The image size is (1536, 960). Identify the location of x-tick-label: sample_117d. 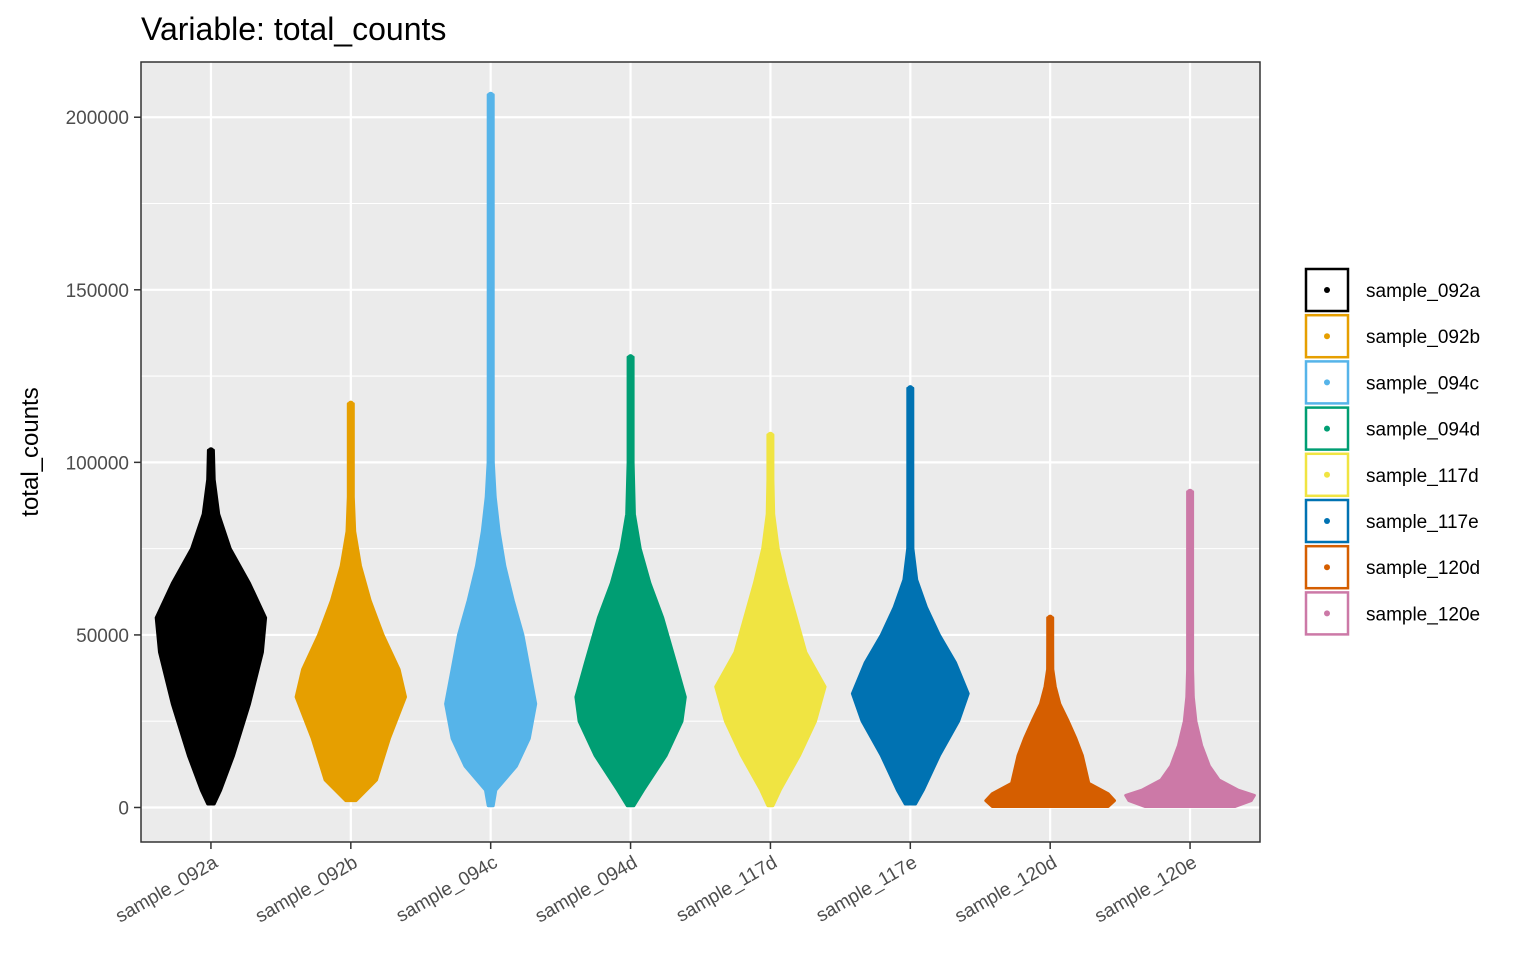
(727, 889).